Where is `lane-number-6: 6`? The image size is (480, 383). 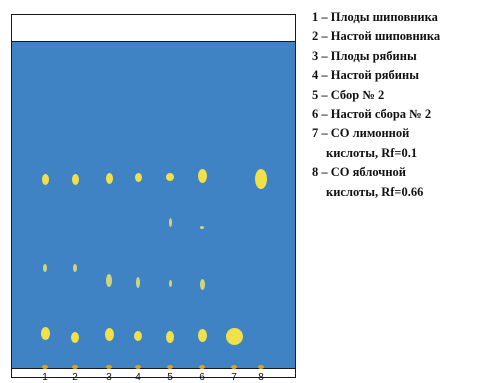
lane-number-6: 6 is located at coordinates (202, 377).